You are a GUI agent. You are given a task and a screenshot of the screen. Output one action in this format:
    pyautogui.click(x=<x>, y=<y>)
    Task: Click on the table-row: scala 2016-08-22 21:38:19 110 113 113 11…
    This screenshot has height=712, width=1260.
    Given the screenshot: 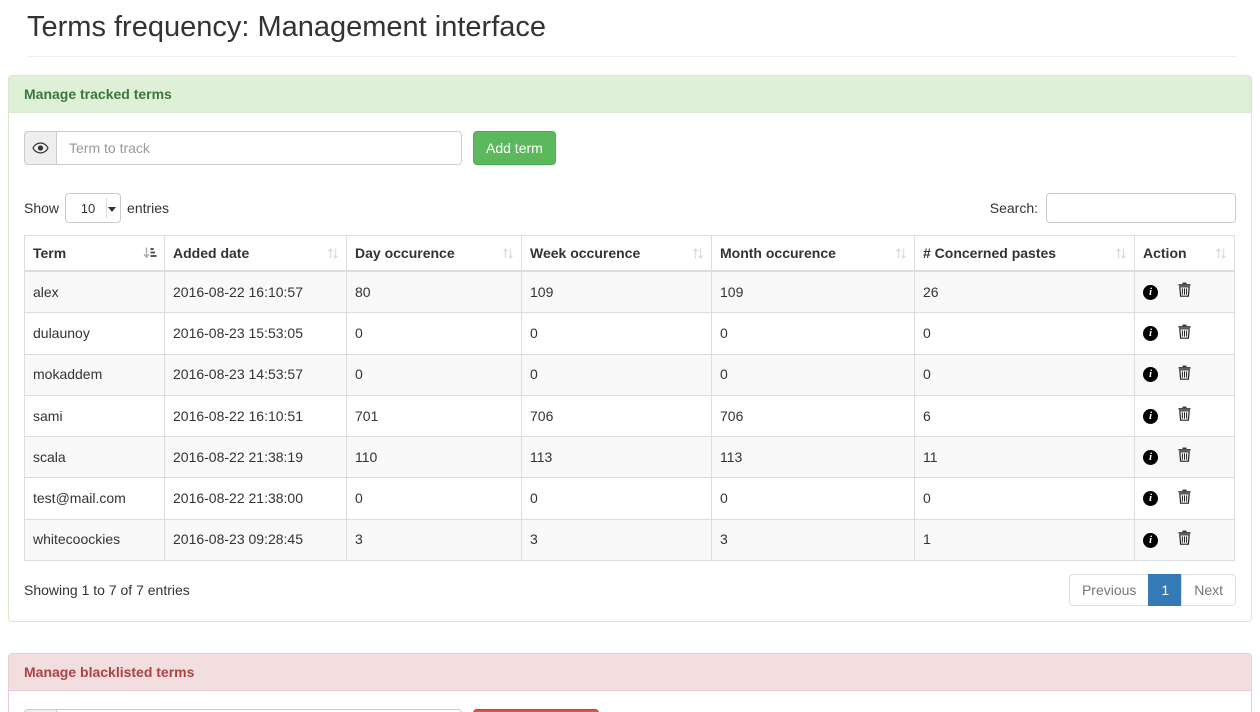 What is the action you would take?
    pyautogui.click(x=629, y=457)
    